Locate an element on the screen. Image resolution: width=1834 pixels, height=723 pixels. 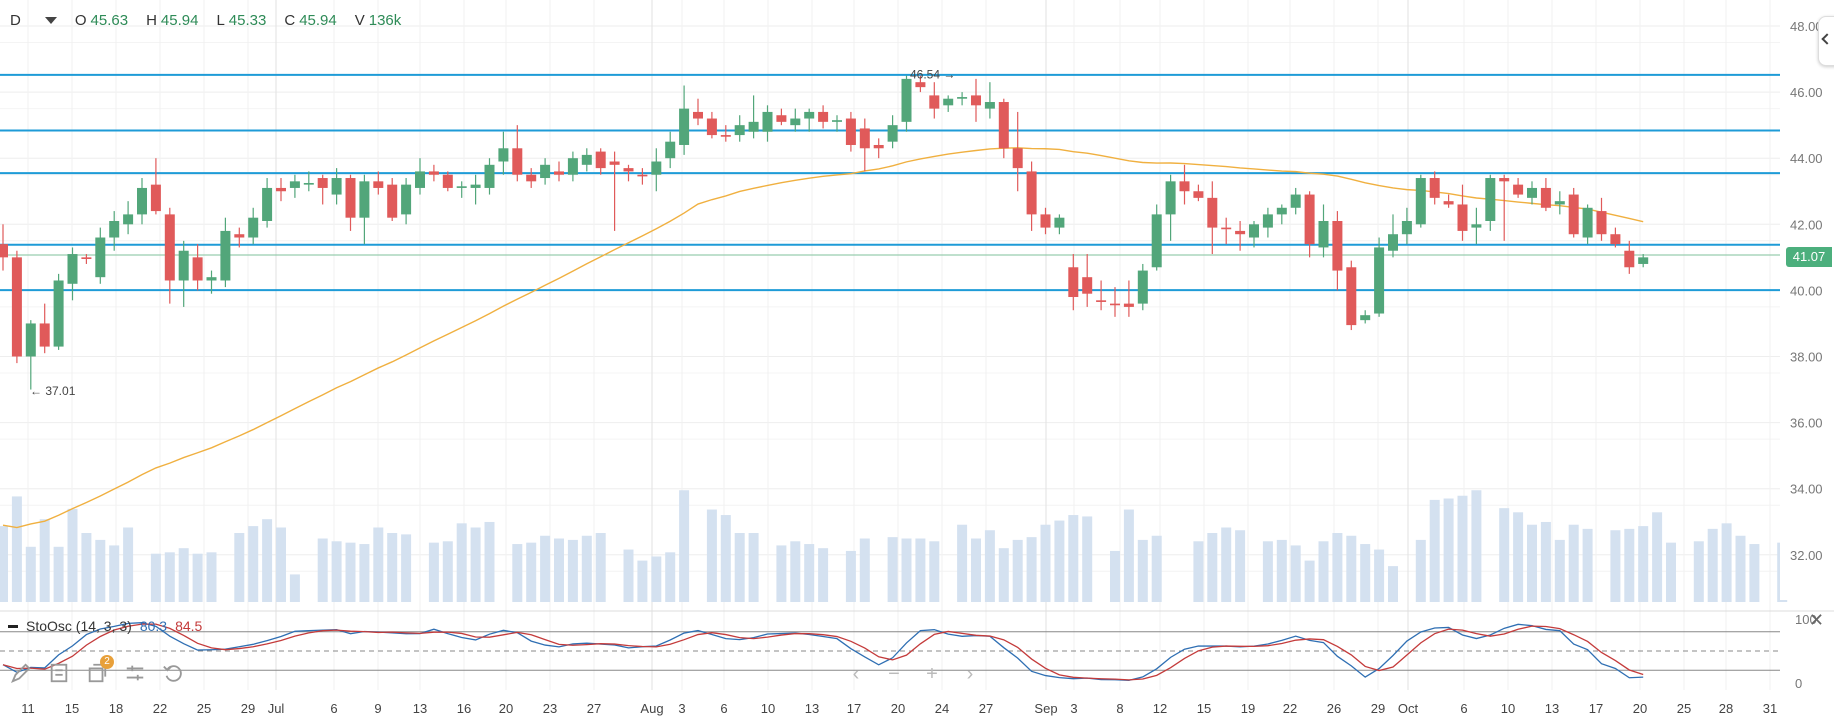
price-tick-label: 46.00 is located at coordinates (1806, 92).